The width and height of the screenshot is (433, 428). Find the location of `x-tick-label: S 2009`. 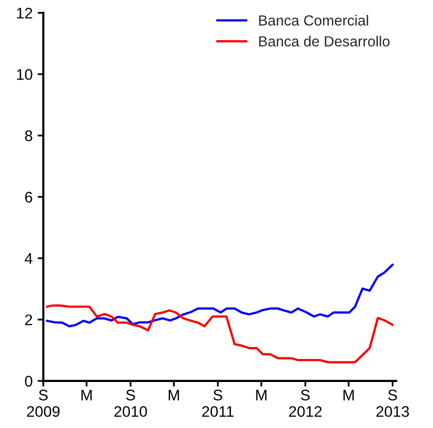

x-tick-label: S 2009 is located at coordinates (43, 403).